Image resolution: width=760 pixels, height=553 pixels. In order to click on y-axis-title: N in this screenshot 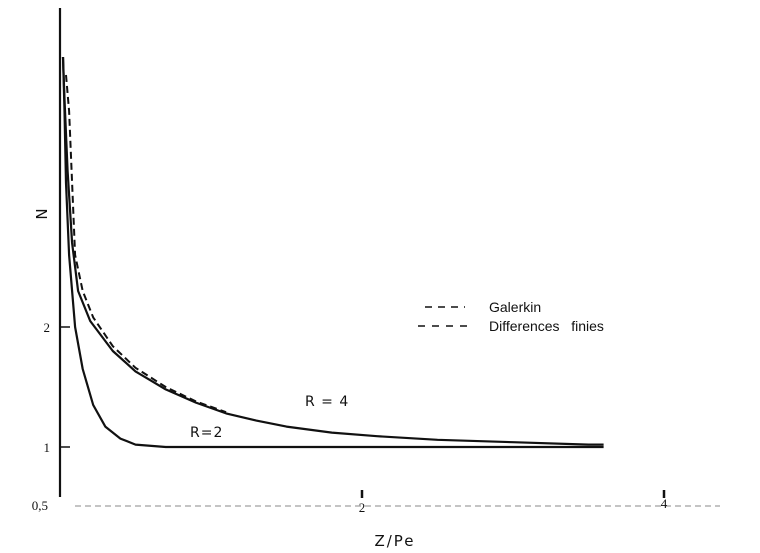, I will do `click(42, 212)`.